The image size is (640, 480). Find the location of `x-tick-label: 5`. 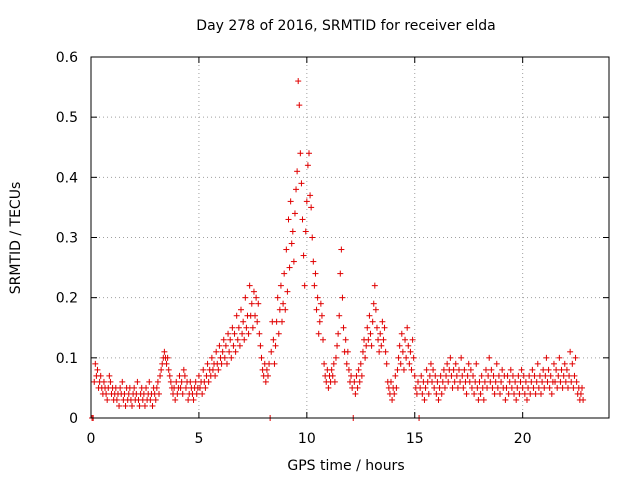

x-tick-label: 5 is located at coordinates (198, 439).